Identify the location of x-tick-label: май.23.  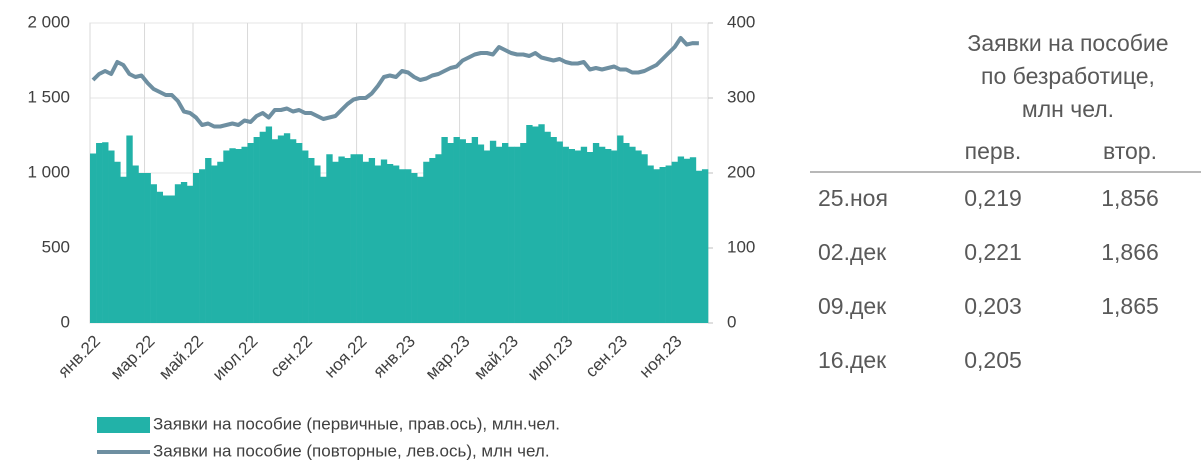
(496, 358).